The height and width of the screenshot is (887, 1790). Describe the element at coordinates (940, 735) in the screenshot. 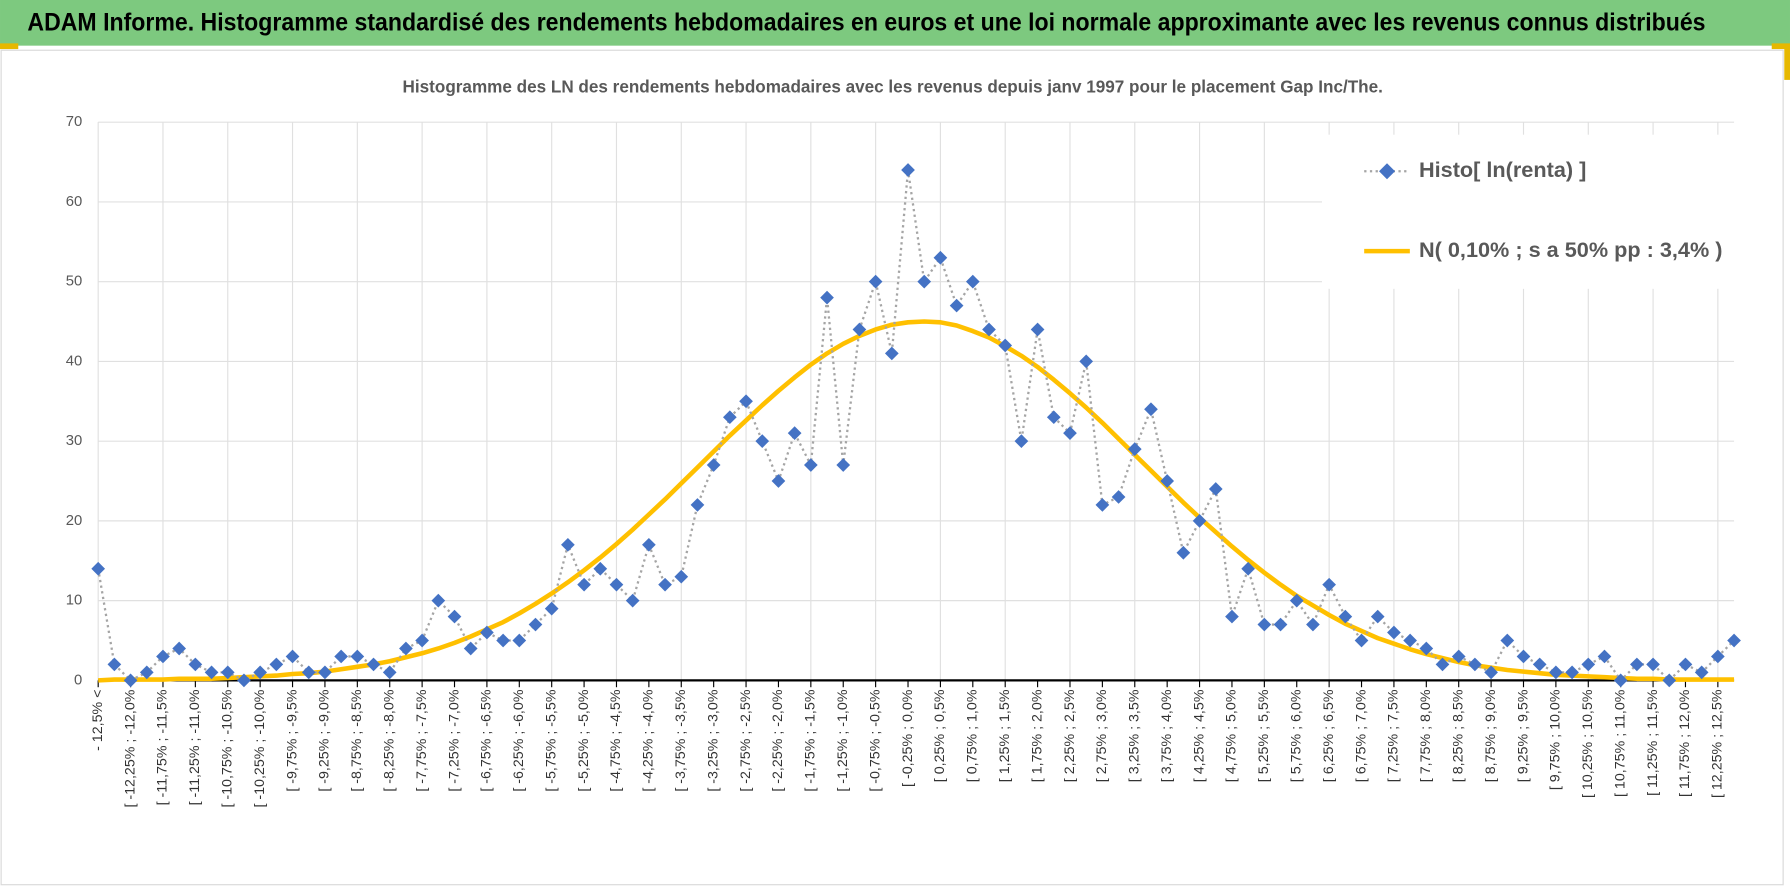

I see `x-tick-label: [ 0,25% ; 0,5%` at that location.